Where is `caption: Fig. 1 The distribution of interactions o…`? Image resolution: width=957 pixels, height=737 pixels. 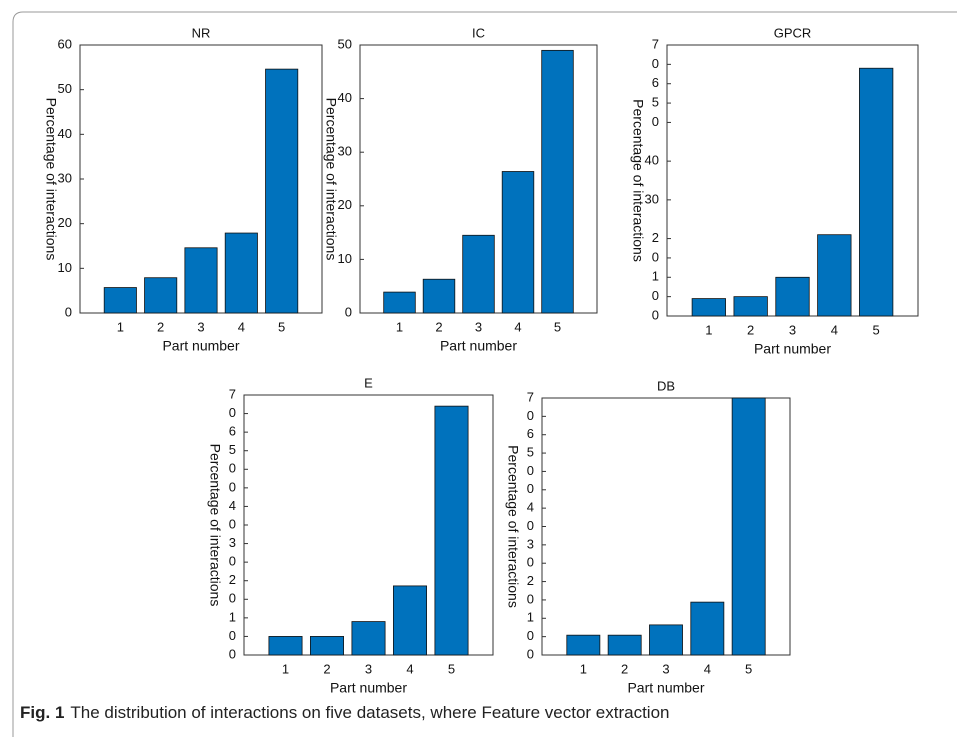 caption: Fig. 1 The distribution of interactions o… is located at coordinates (345, 713).